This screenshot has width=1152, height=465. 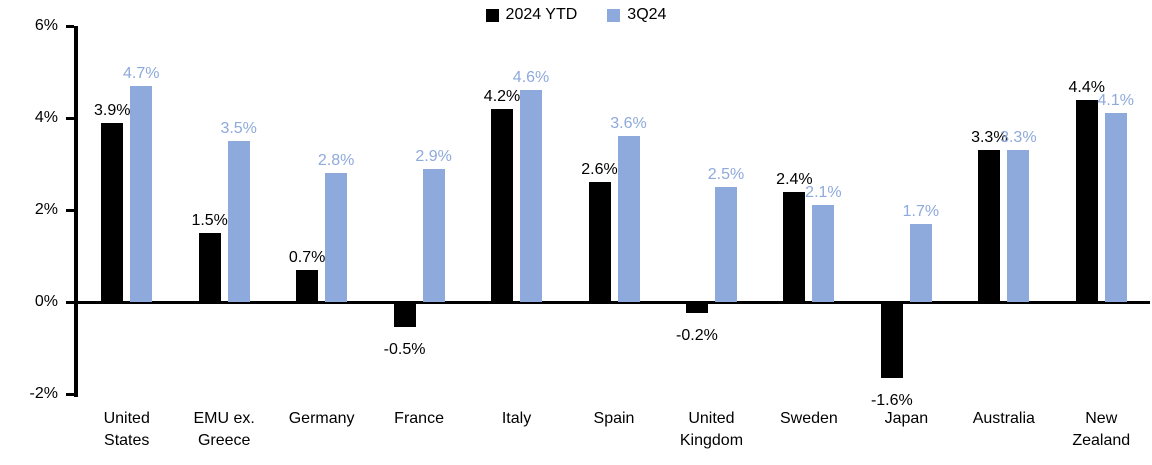 What do you see at coordinates (336, 161) in the screenshot?
I see `value-label-3q24: 2.8%` at bounding box center [336, 161].